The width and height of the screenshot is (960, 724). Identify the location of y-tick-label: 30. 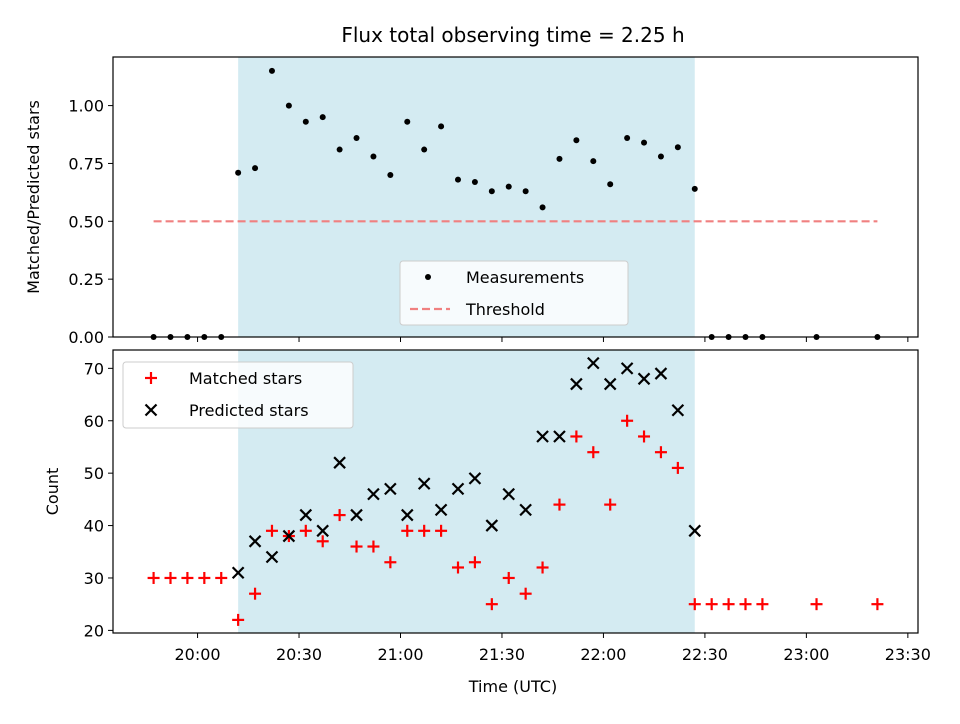
(94, 578).